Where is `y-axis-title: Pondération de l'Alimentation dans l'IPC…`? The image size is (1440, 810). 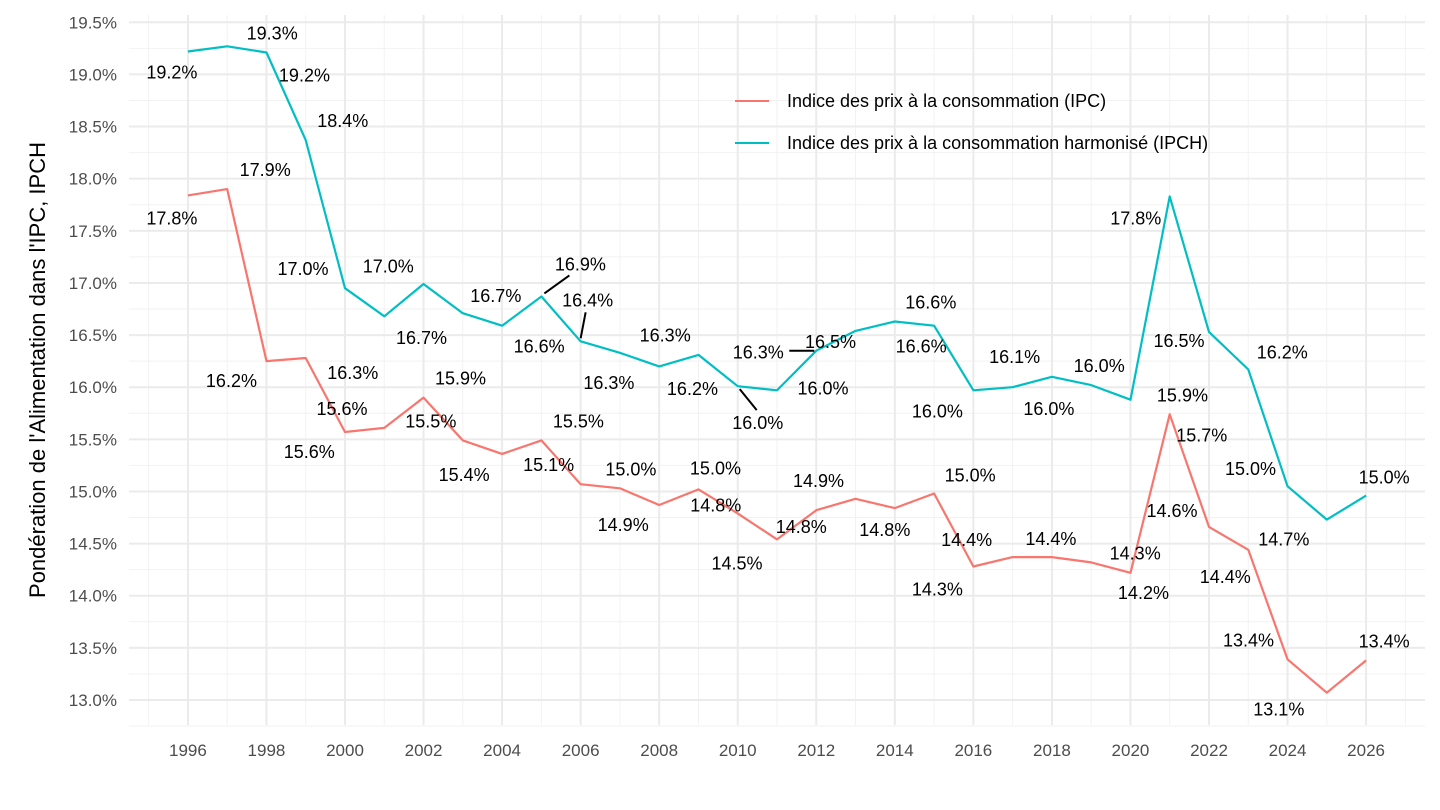
y-axis-title: Pondération de l'Alimentation dans l'IPC… is located at coordinates (37, 370).